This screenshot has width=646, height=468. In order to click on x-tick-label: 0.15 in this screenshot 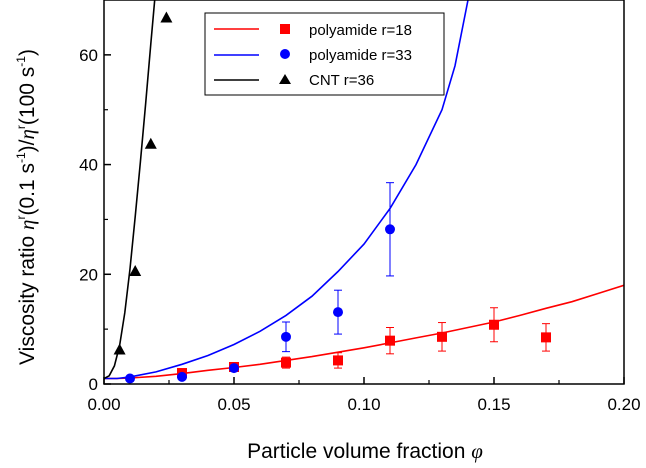, I will do `click(493, 404)`.